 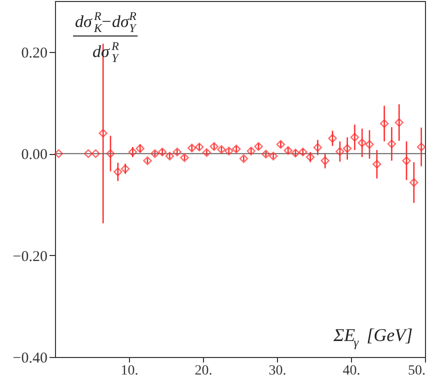 What do you see at coordinates (30, 358) in the screenshot?
I see `y-tick-label: −0.40` at bounding box center [30, 358].